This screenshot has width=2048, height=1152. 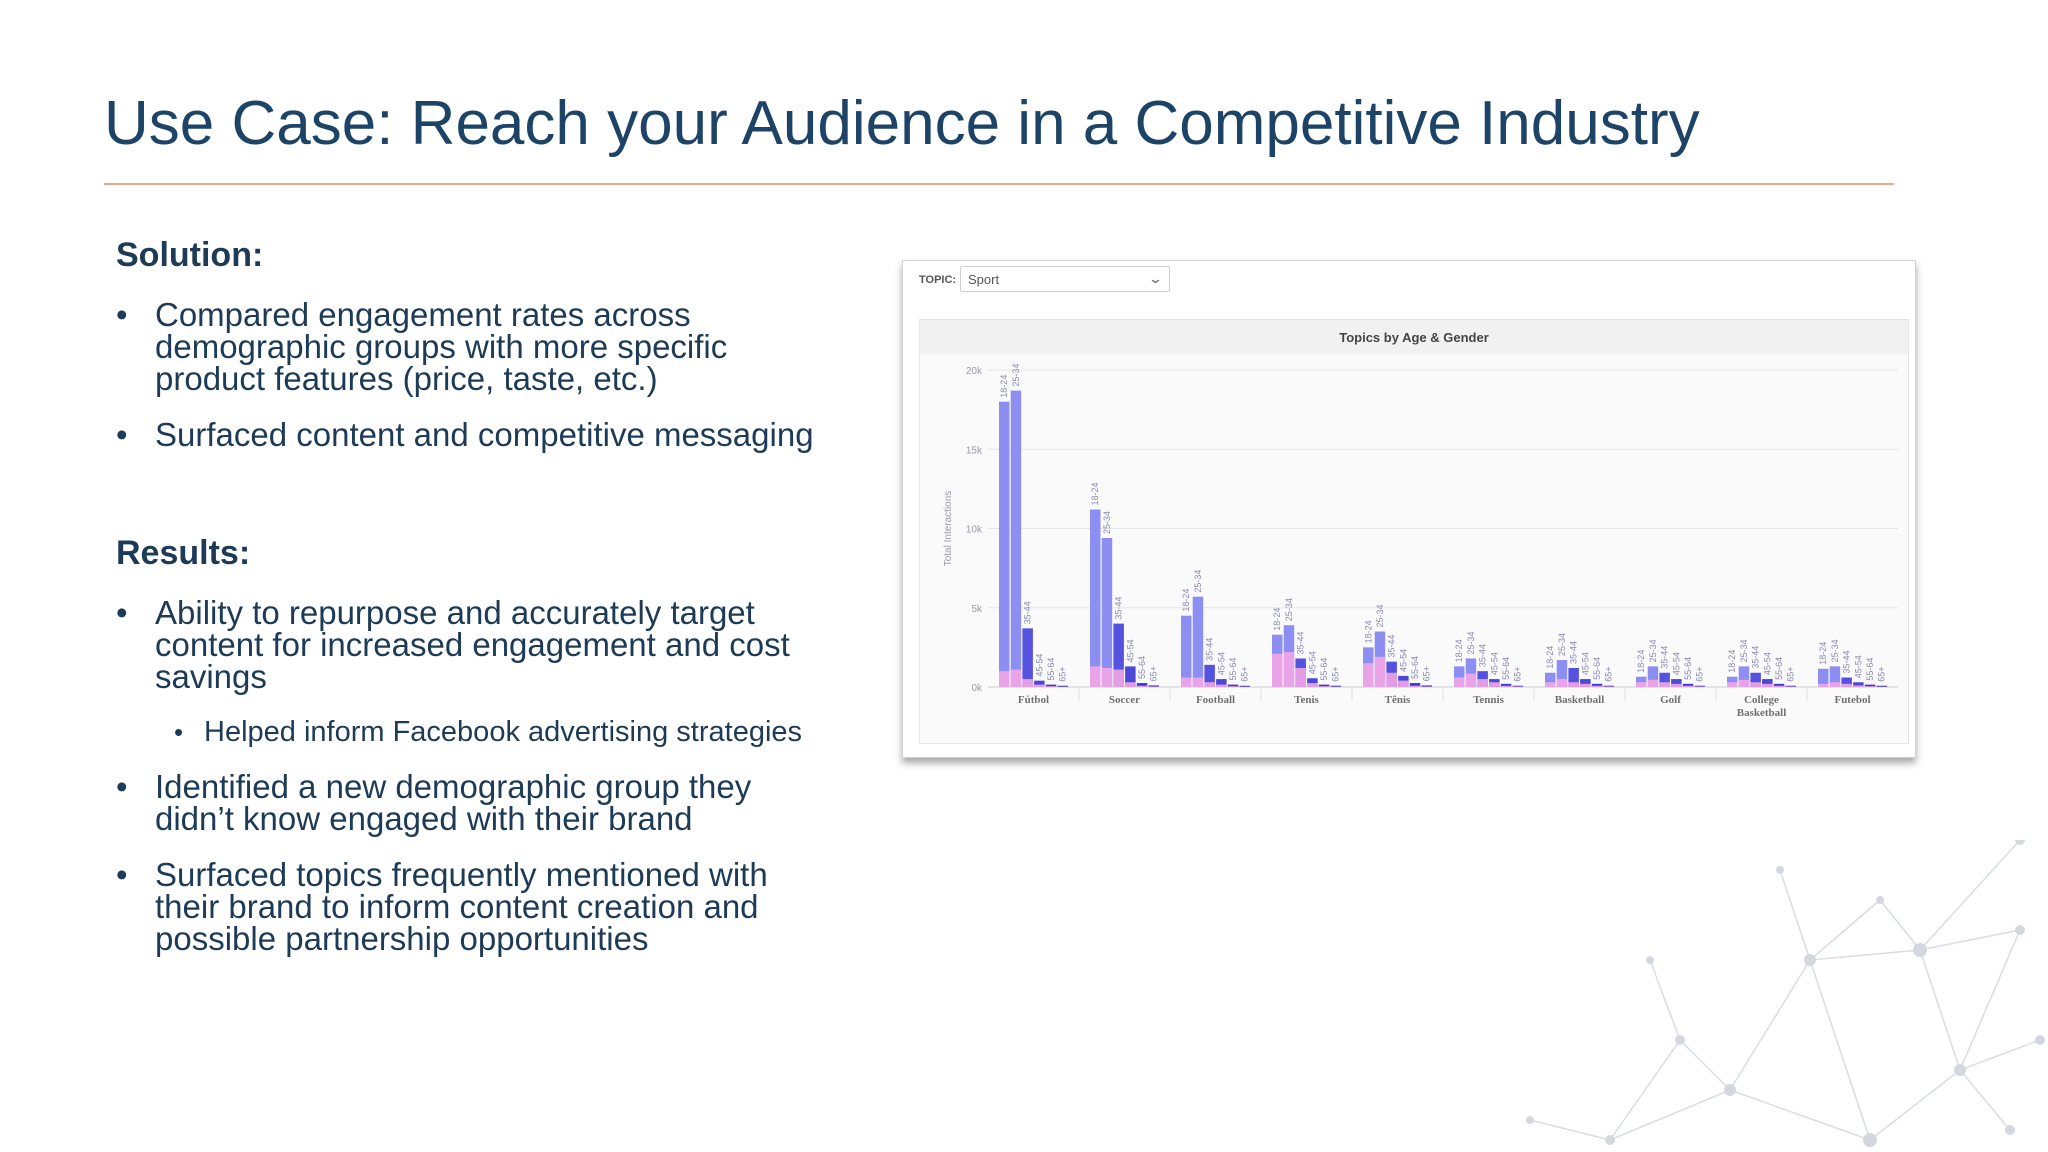 I want to click on y-axis-title: Total Interactions, so click(x=948, y=529).